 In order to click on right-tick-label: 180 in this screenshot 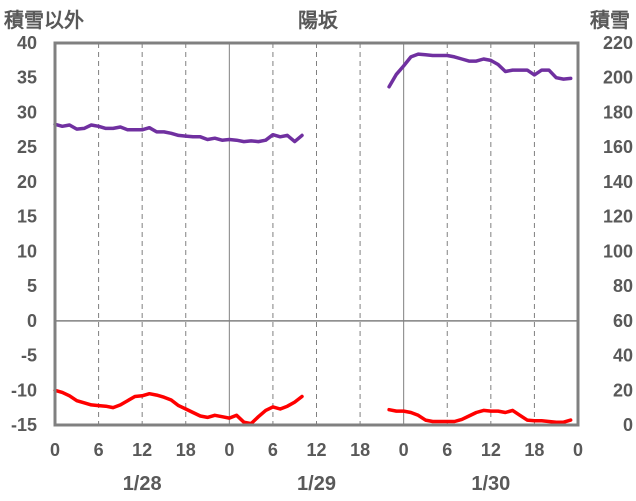, I will do `click(618, 112)`.